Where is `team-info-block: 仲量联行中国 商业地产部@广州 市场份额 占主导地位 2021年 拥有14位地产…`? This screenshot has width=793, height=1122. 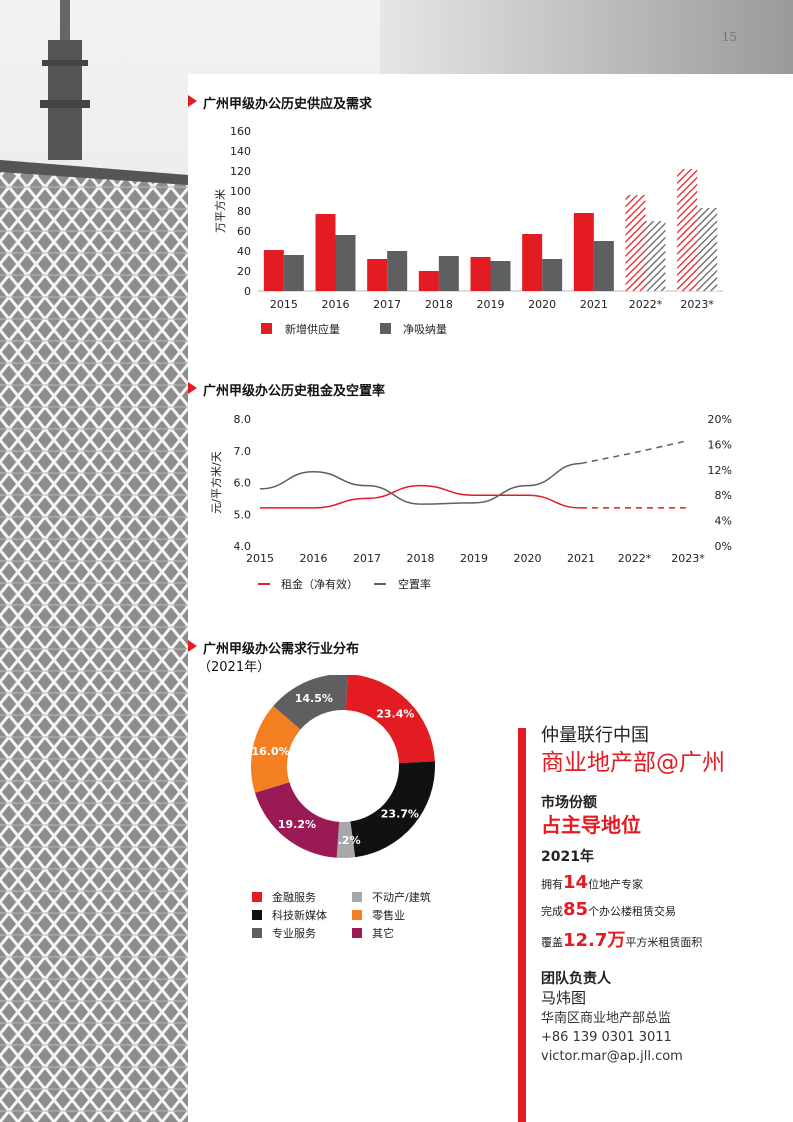
team-info-block: 仲量联行中国 商业地产部@广州 市场份额 占主导地位 2021年 拥有14位地产… is located at coordinates (661, 895).